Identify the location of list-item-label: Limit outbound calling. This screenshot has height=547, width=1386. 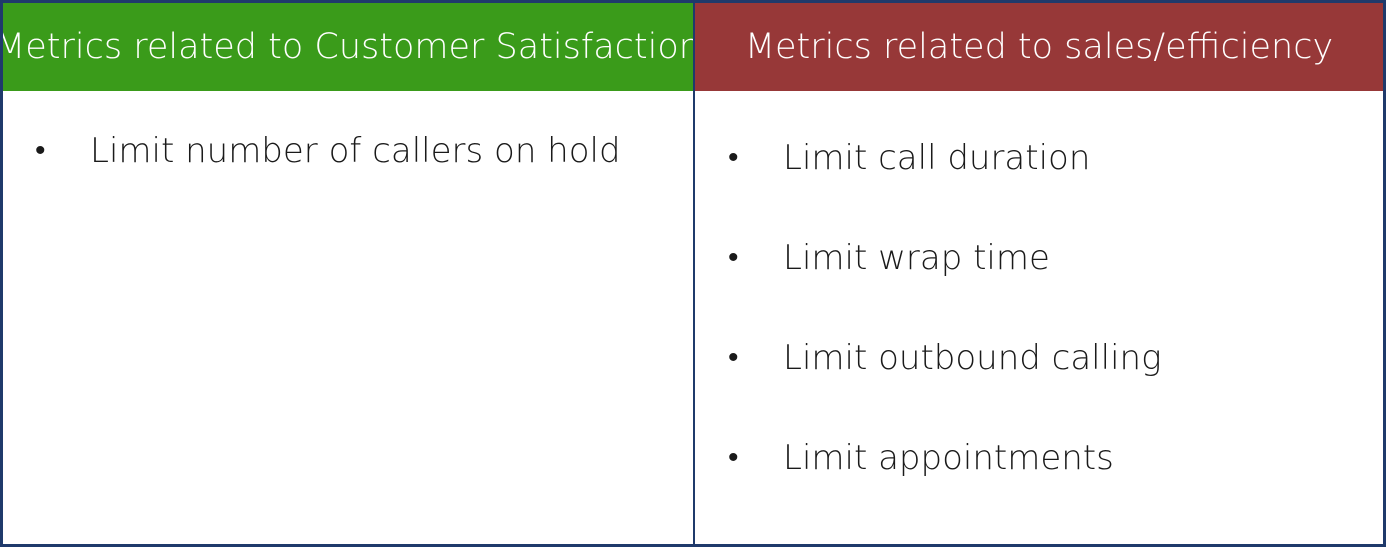
(972, 358).